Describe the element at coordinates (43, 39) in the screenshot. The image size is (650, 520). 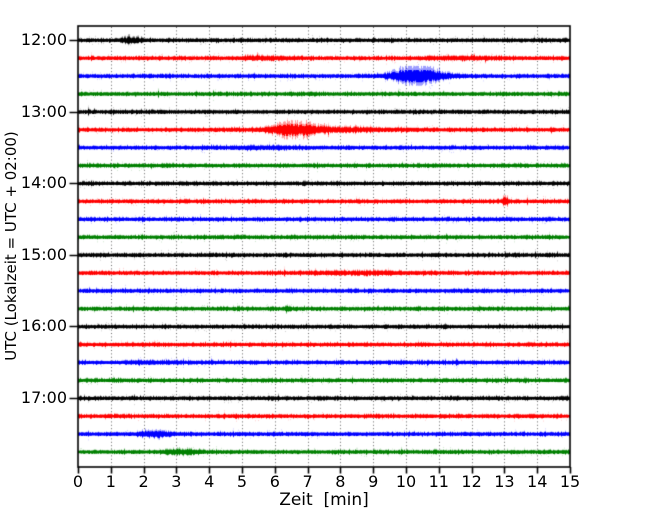
I see `y-tick-label-1200: 12:00` at that location.